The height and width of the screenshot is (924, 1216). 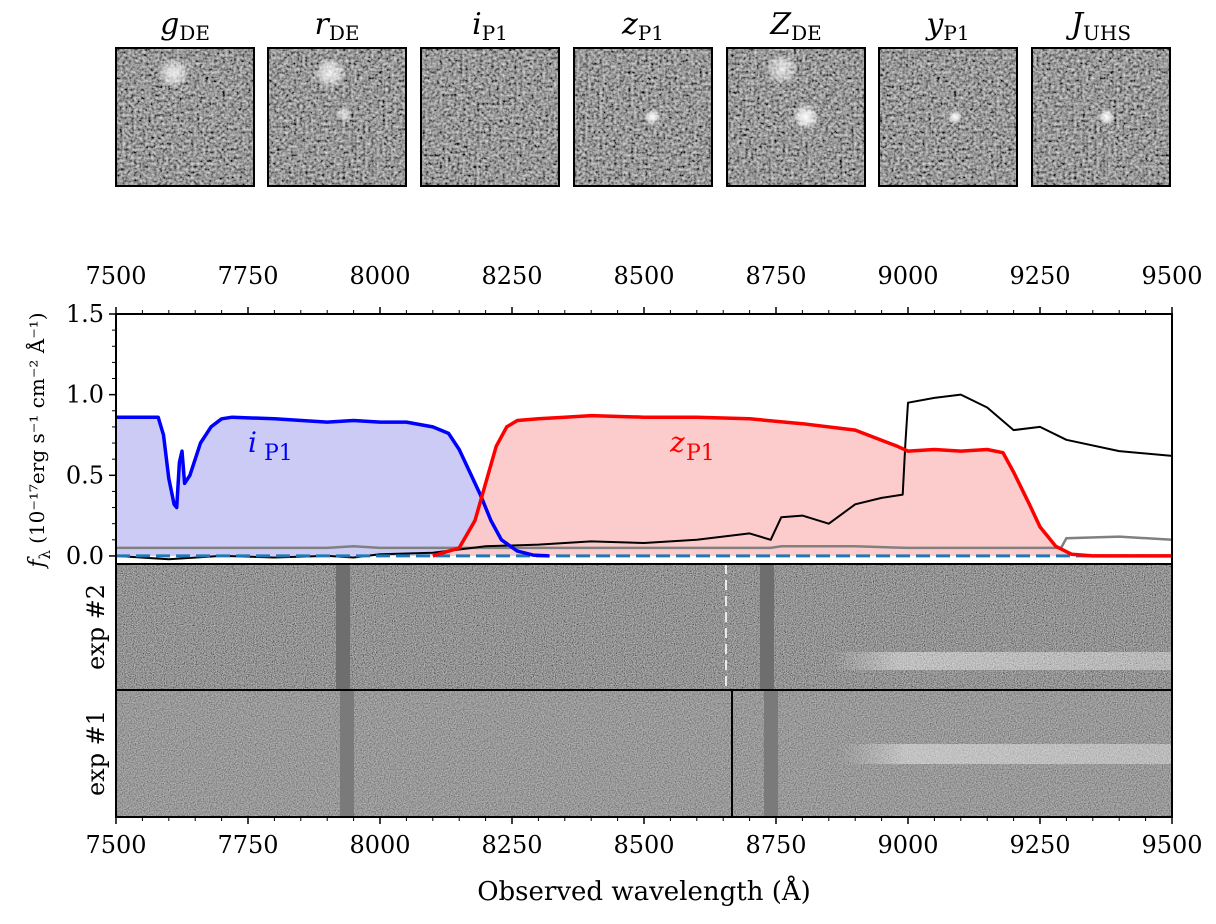 I want to click on cutout-label: yP1, so click(x=946, y=26).